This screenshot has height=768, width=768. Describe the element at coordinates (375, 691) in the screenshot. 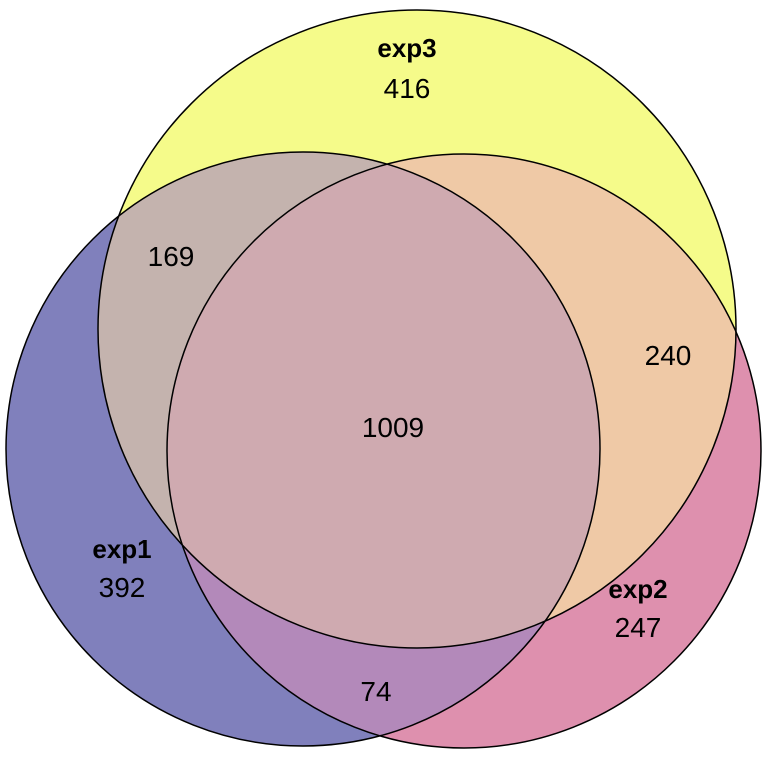

I see `exp1-exp2-count: 74` at that location.